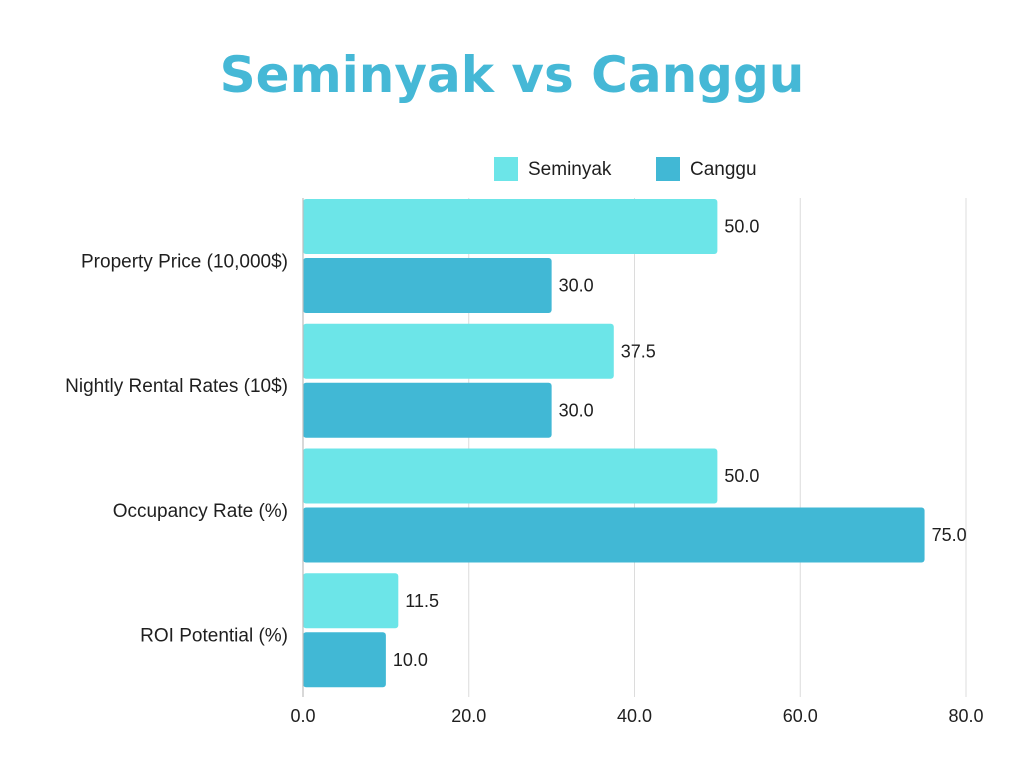 The height and width of the screenshot is (768, 1024). I want to click on y-category-label: Nightly Rental Rates (10$), so click(176, 386).